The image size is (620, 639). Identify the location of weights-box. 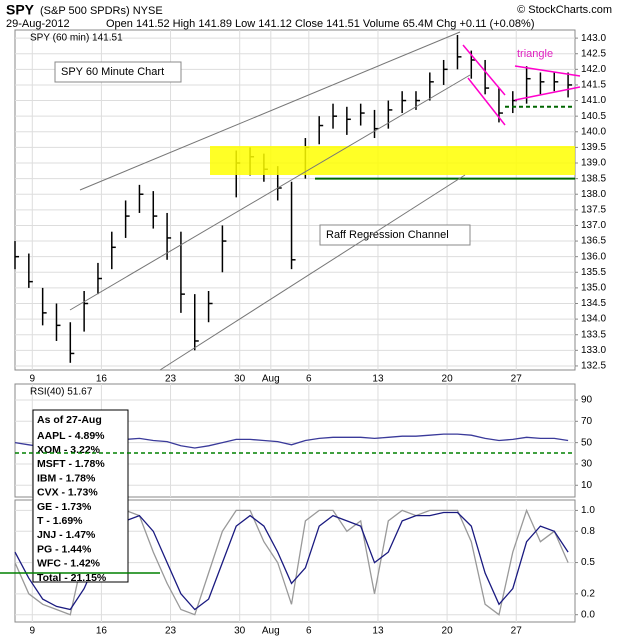
(80, 496).